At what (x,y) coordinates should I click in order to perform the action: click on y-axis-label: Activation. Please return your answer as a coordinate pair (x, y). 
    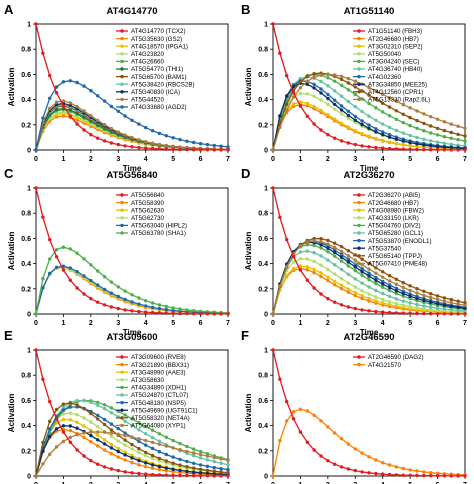
    Looking at the image, I should click on (11, 87).